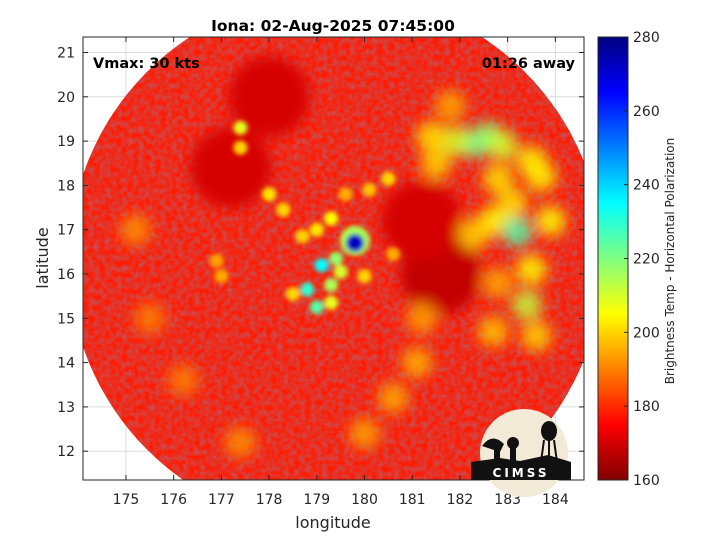 This screenshot has height=540, width=720. What do you see at coordinates (66, 452) in the screenshot?
I see `y-tick-label: 12` at bounding box center [66, 452].